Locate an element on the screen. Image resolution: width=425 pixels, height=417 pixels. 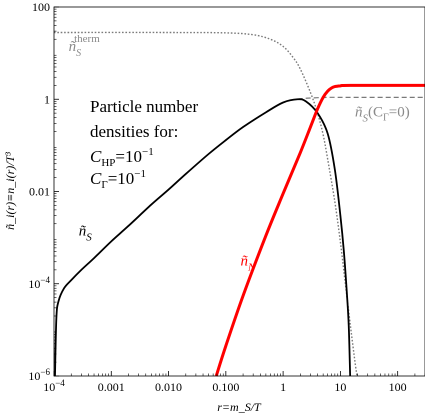
chp-symbol: C is located at coordinates (96, 156).